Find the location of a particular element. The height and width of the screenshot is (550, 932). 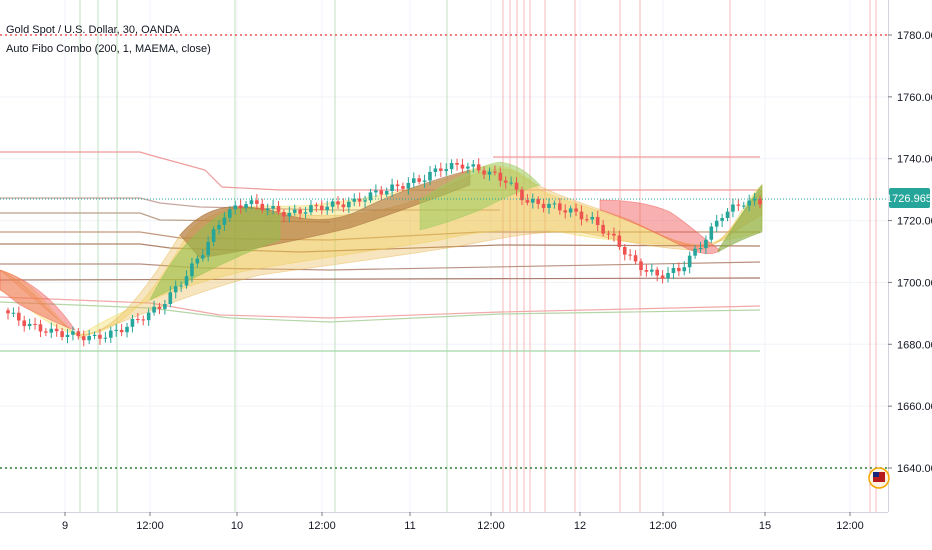

time-tick-label: 11 is located at coordinates (409, 526).